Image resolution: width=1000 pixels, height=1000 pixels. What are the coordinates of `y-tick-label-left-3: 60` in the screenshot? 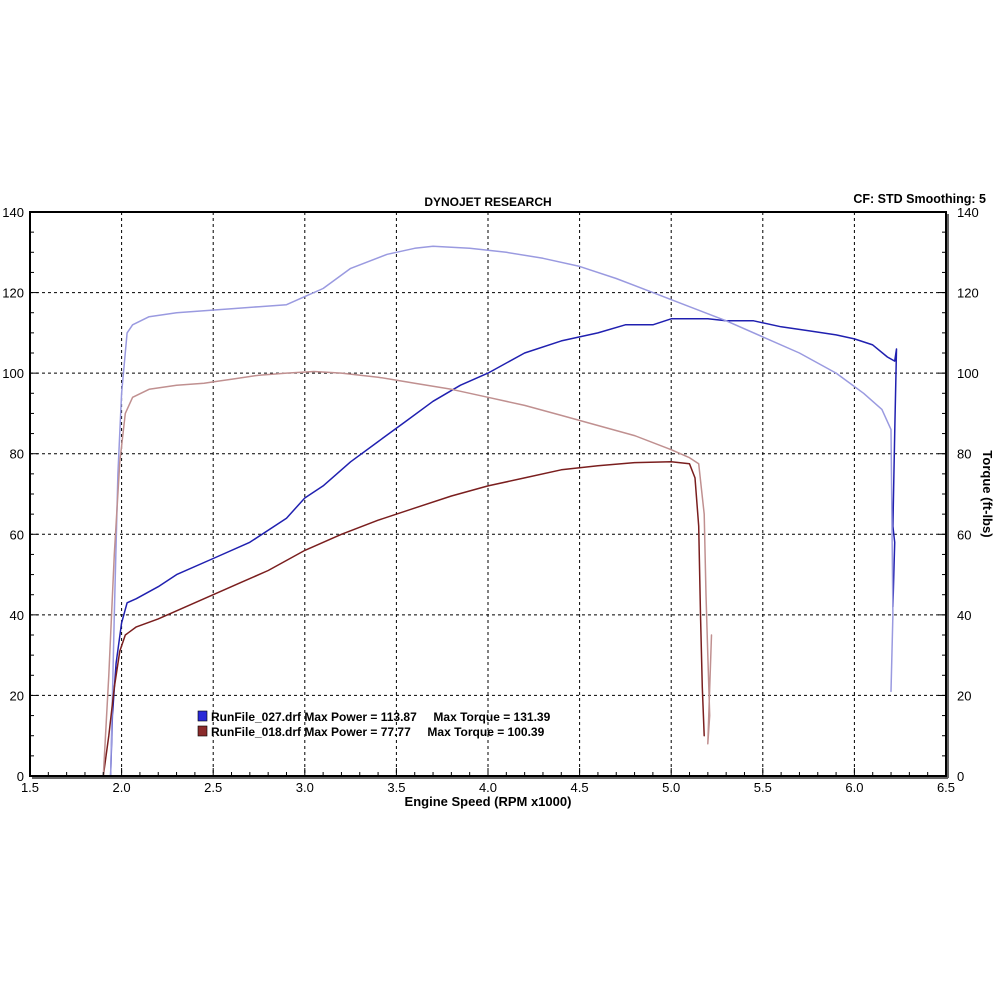 It's located at (17, 534).